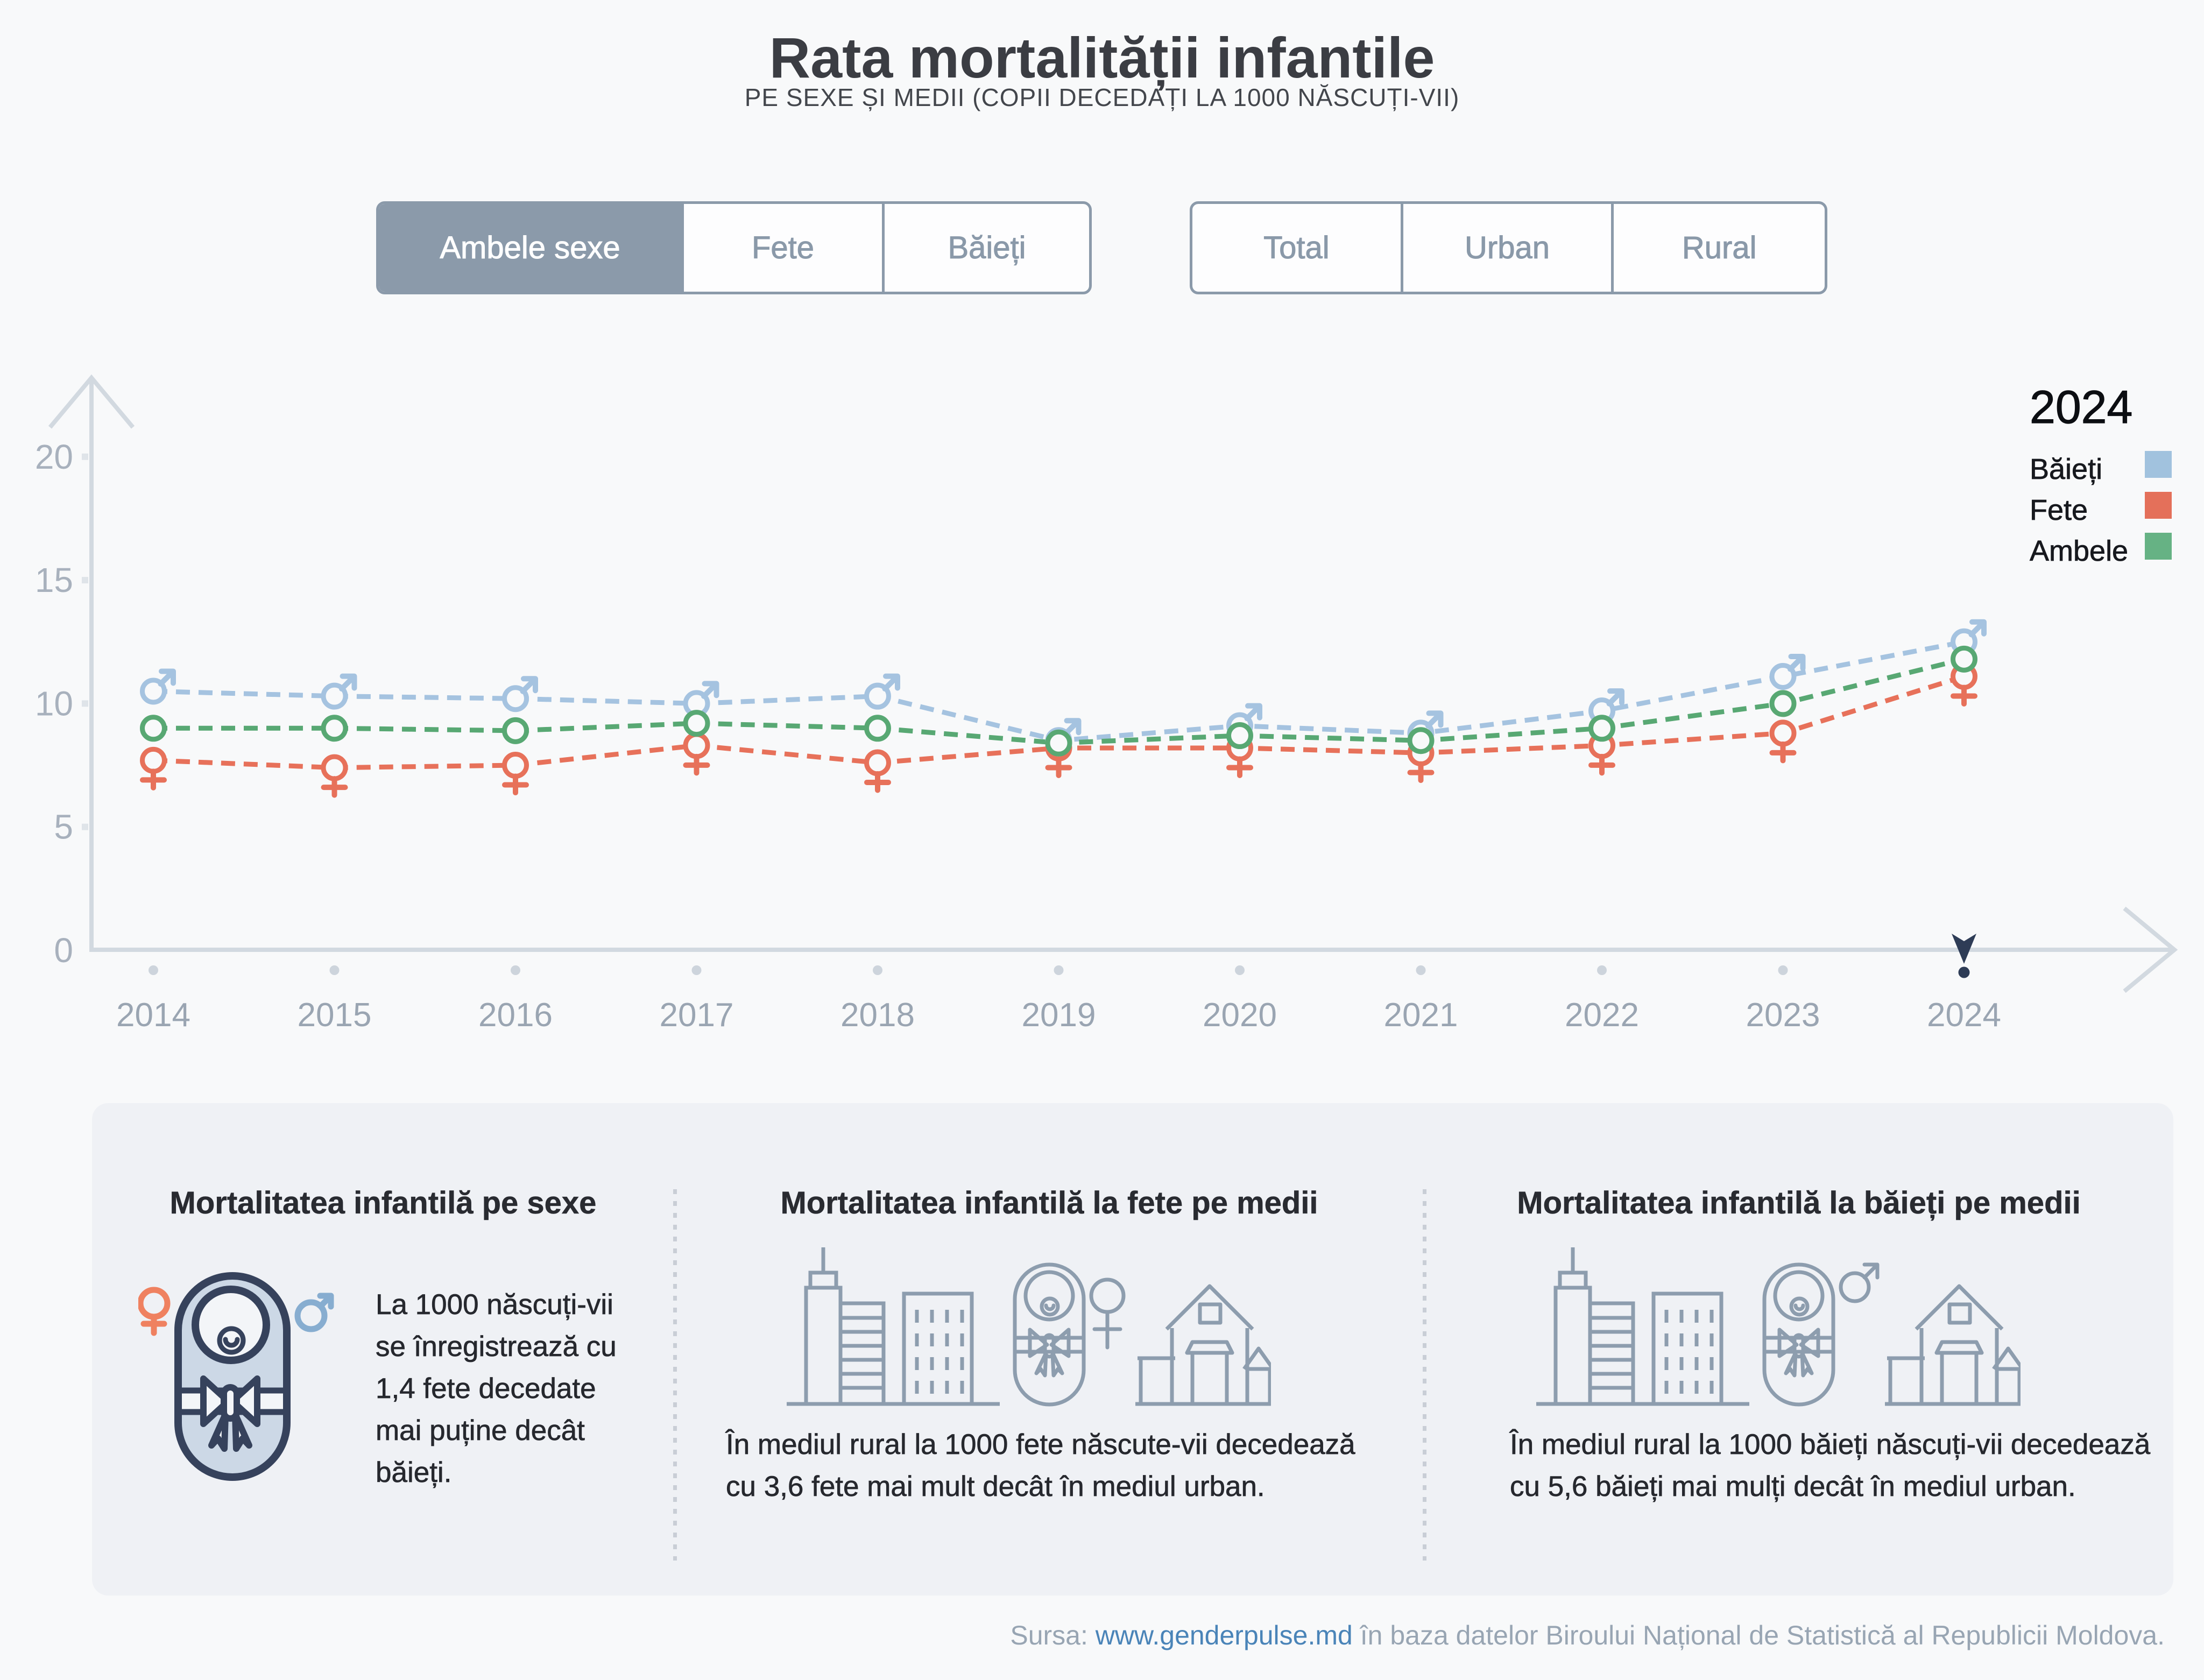 This screenshot has height=1680, width=2204. Describe the element at coordinates (696, 970) in the screenshot. I see `year-dot-2017` at that location.